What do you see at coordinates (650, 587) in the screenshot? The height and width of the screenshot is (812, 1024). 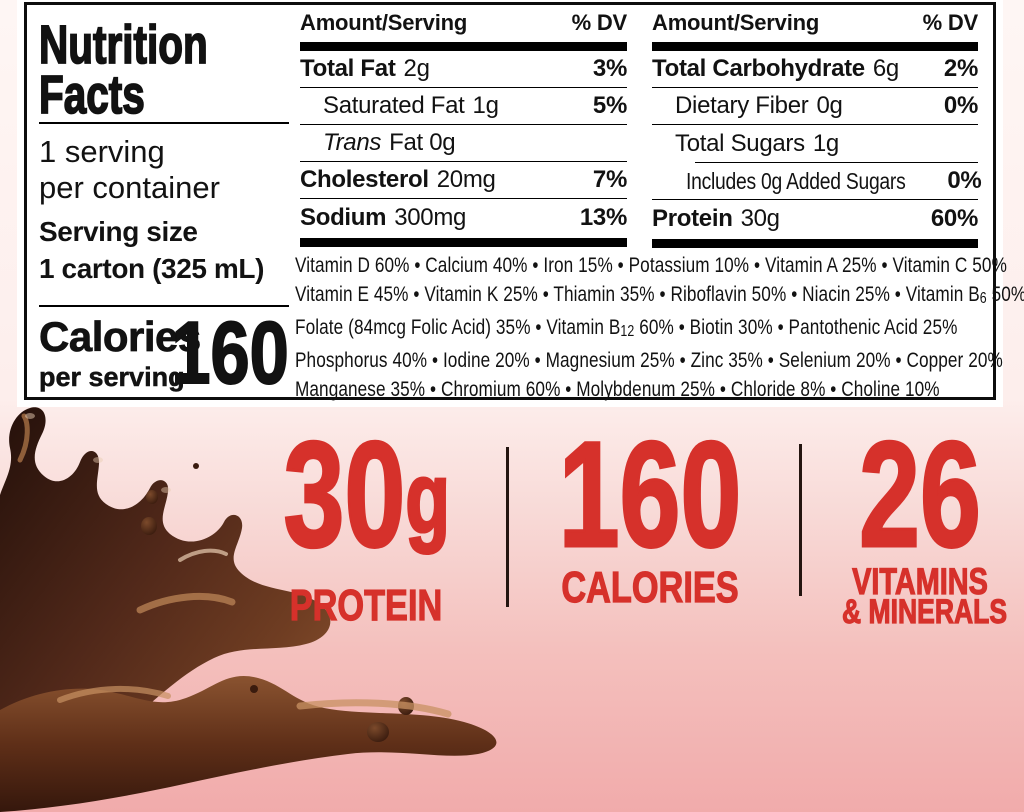 I see `calories-claim-label: CALORIES` at bounding box center [650, 587].